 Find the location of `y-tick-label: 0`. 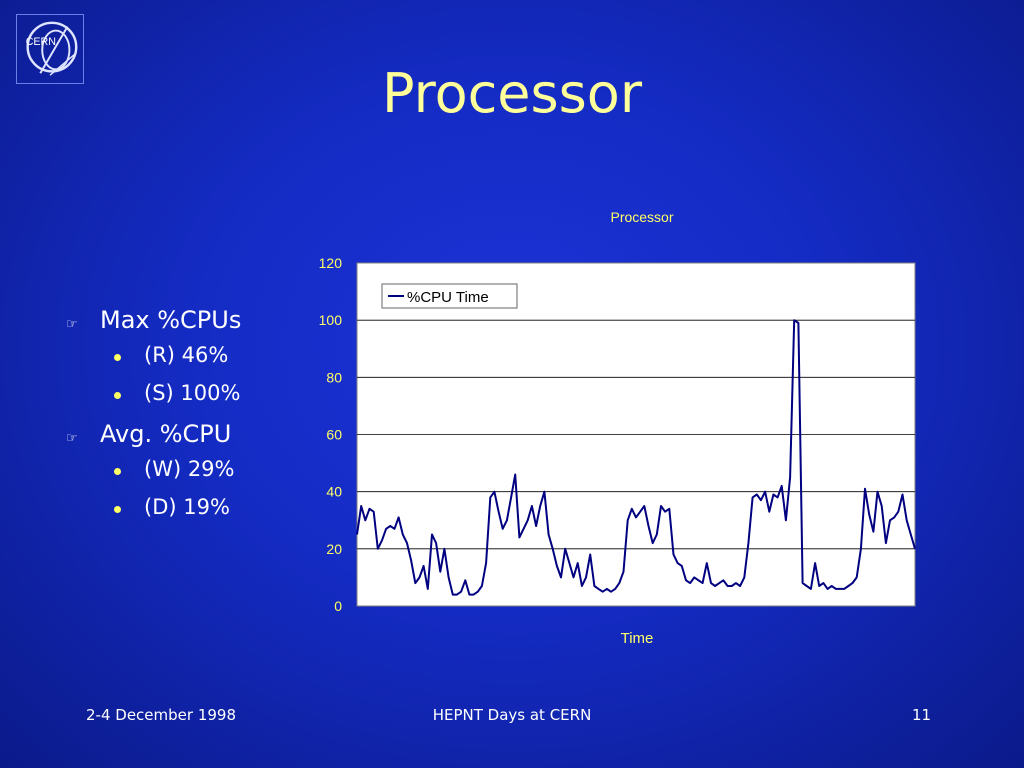

y-tick-label: 0 is located at coordinates (338, 606).